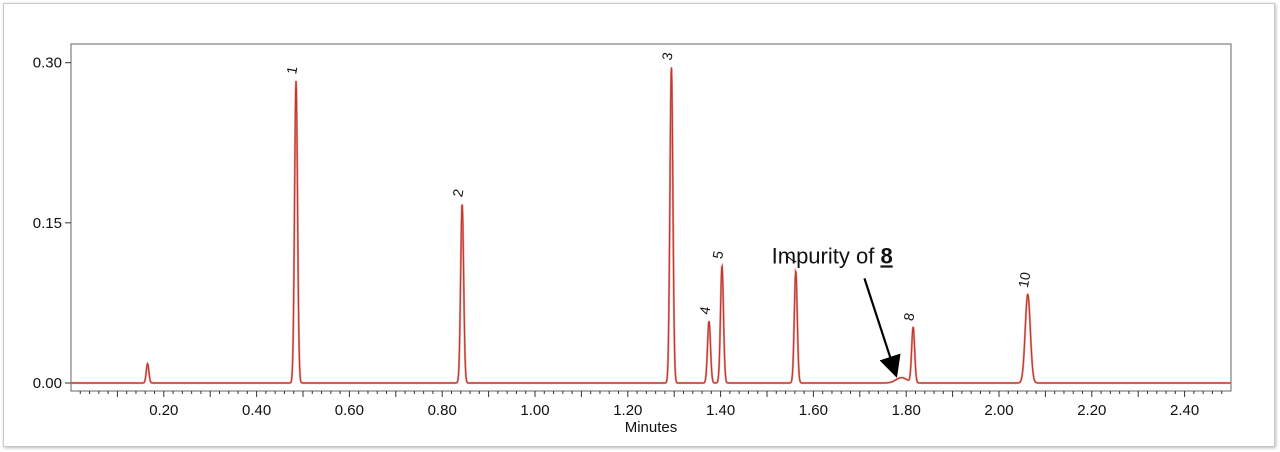  Describe the element at coordinates (791, 260) in the screenshot. I see `peak-label-7: 7` at that location.